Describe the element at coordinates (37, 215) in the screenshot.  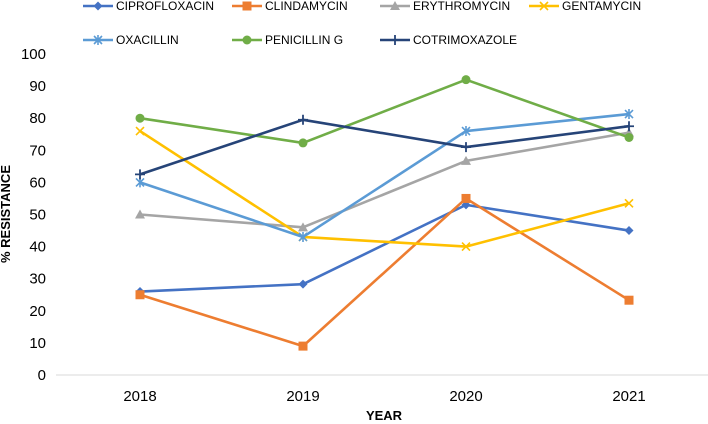
I see `y-tick-label: 50` at that location.